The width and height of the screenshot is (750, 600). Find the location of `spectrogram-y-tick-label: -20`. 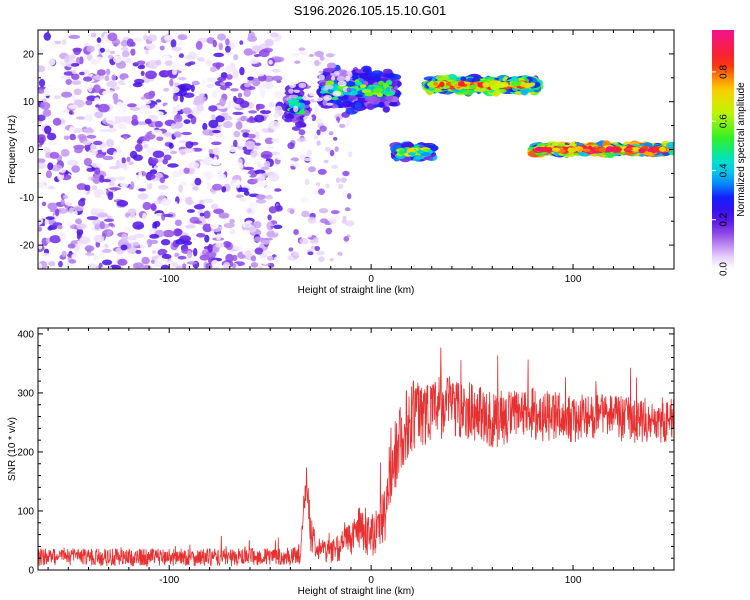

spectrogram-y-tick-label: -20 is located at coordinates (27, 246).